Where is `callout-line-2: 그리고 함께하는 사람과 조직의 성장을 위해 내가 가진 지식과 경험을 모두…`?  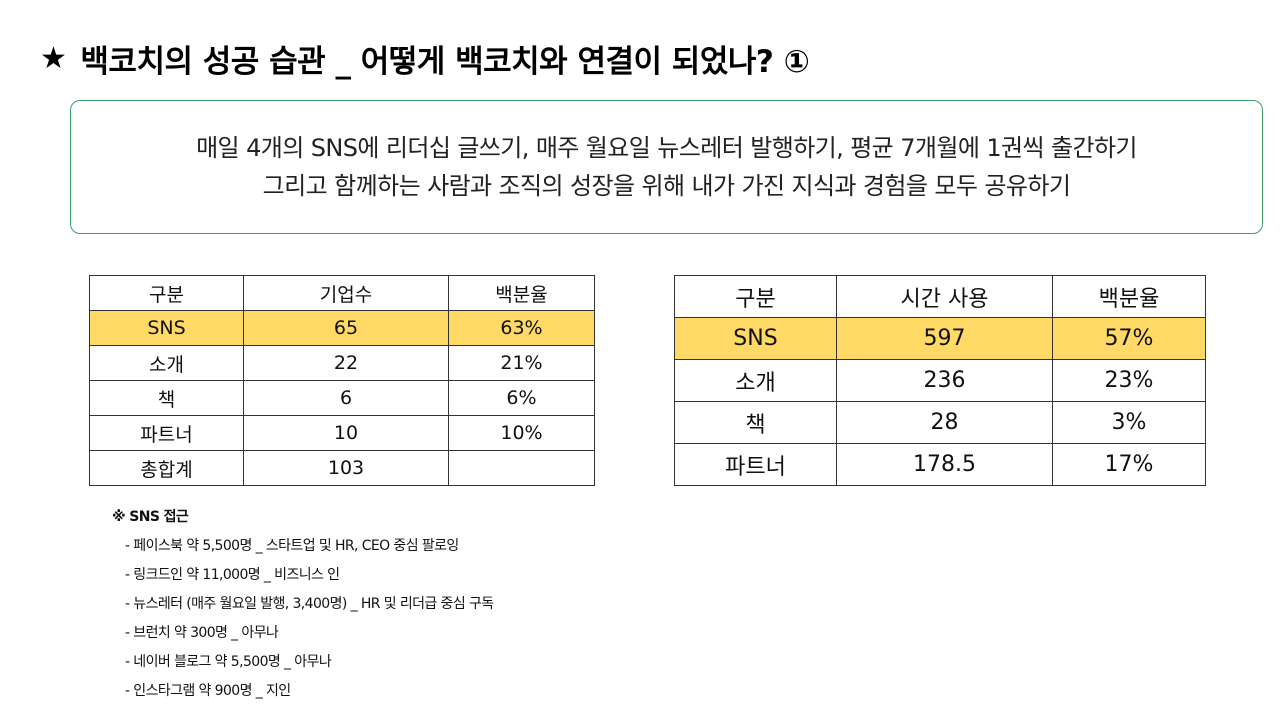 callout-line-2: 그리고 함께하는 사람과 조직의 성장을 위해 내가 가진 지식과 경험을 모두… is located at coordinates (666, 186).